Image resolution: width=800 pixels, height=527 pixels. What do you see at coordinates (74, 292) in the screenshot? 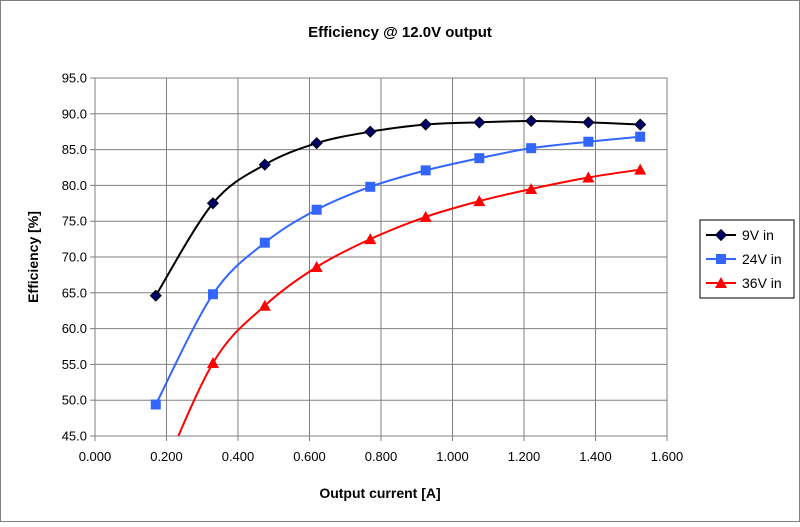
I see `y-tick-label: 65.0` at bounding box center [74, 292].